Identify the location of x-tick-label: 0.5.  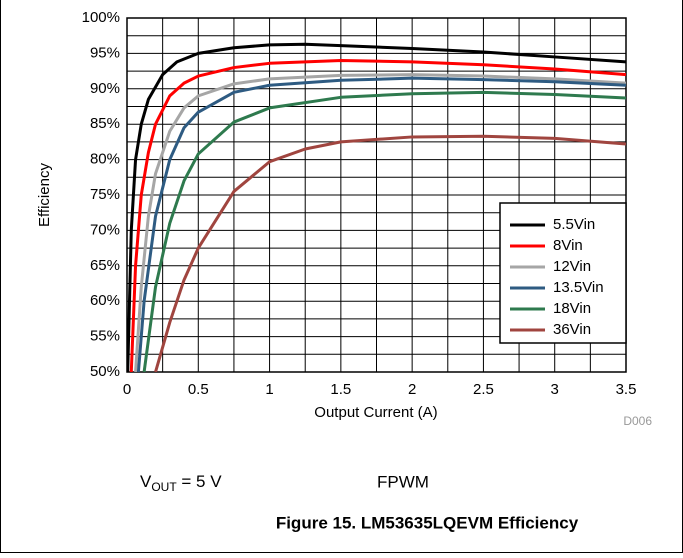
(198, 389).